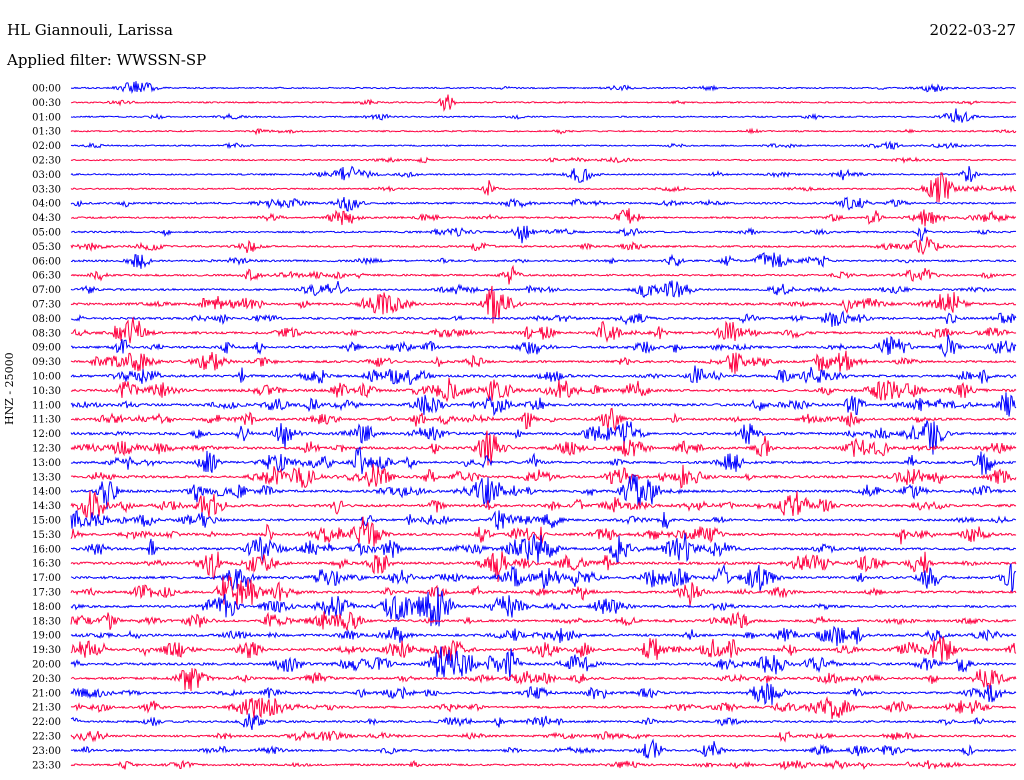 This screenshot has width=1024, height=780. What do you see at coordinates (46, 377) in the screenshot?
I see `time-tick-label: 10:00` at bounding box center [46, 377].